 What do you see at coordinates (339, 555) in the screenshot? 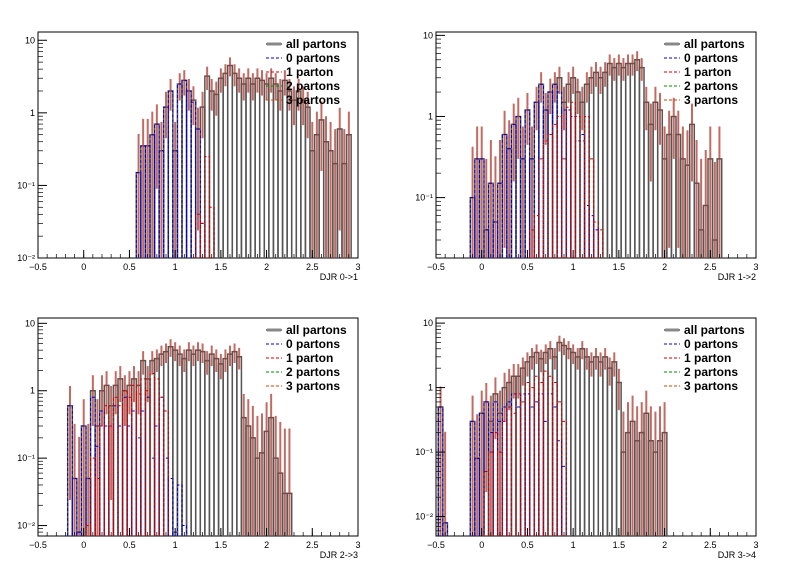
I see `x-axis-label: DJR 2->3` at bounding box center [339, 555].